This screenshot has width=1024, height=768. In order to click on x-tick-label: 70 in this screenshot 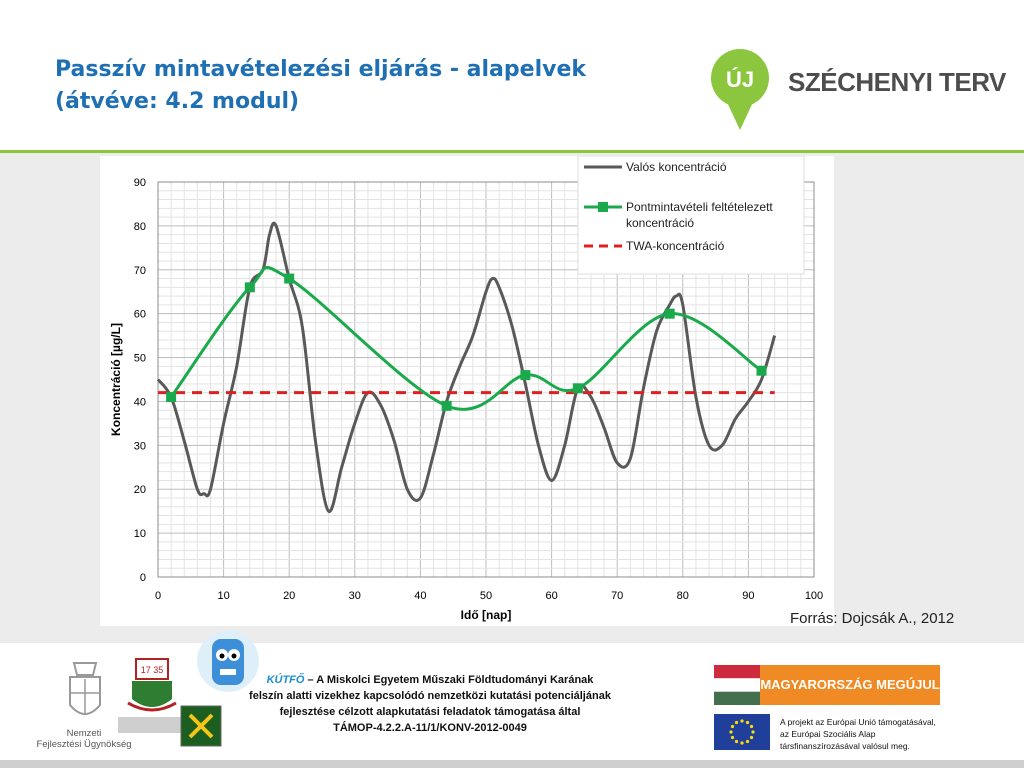, I will do `click(617, 596)`.